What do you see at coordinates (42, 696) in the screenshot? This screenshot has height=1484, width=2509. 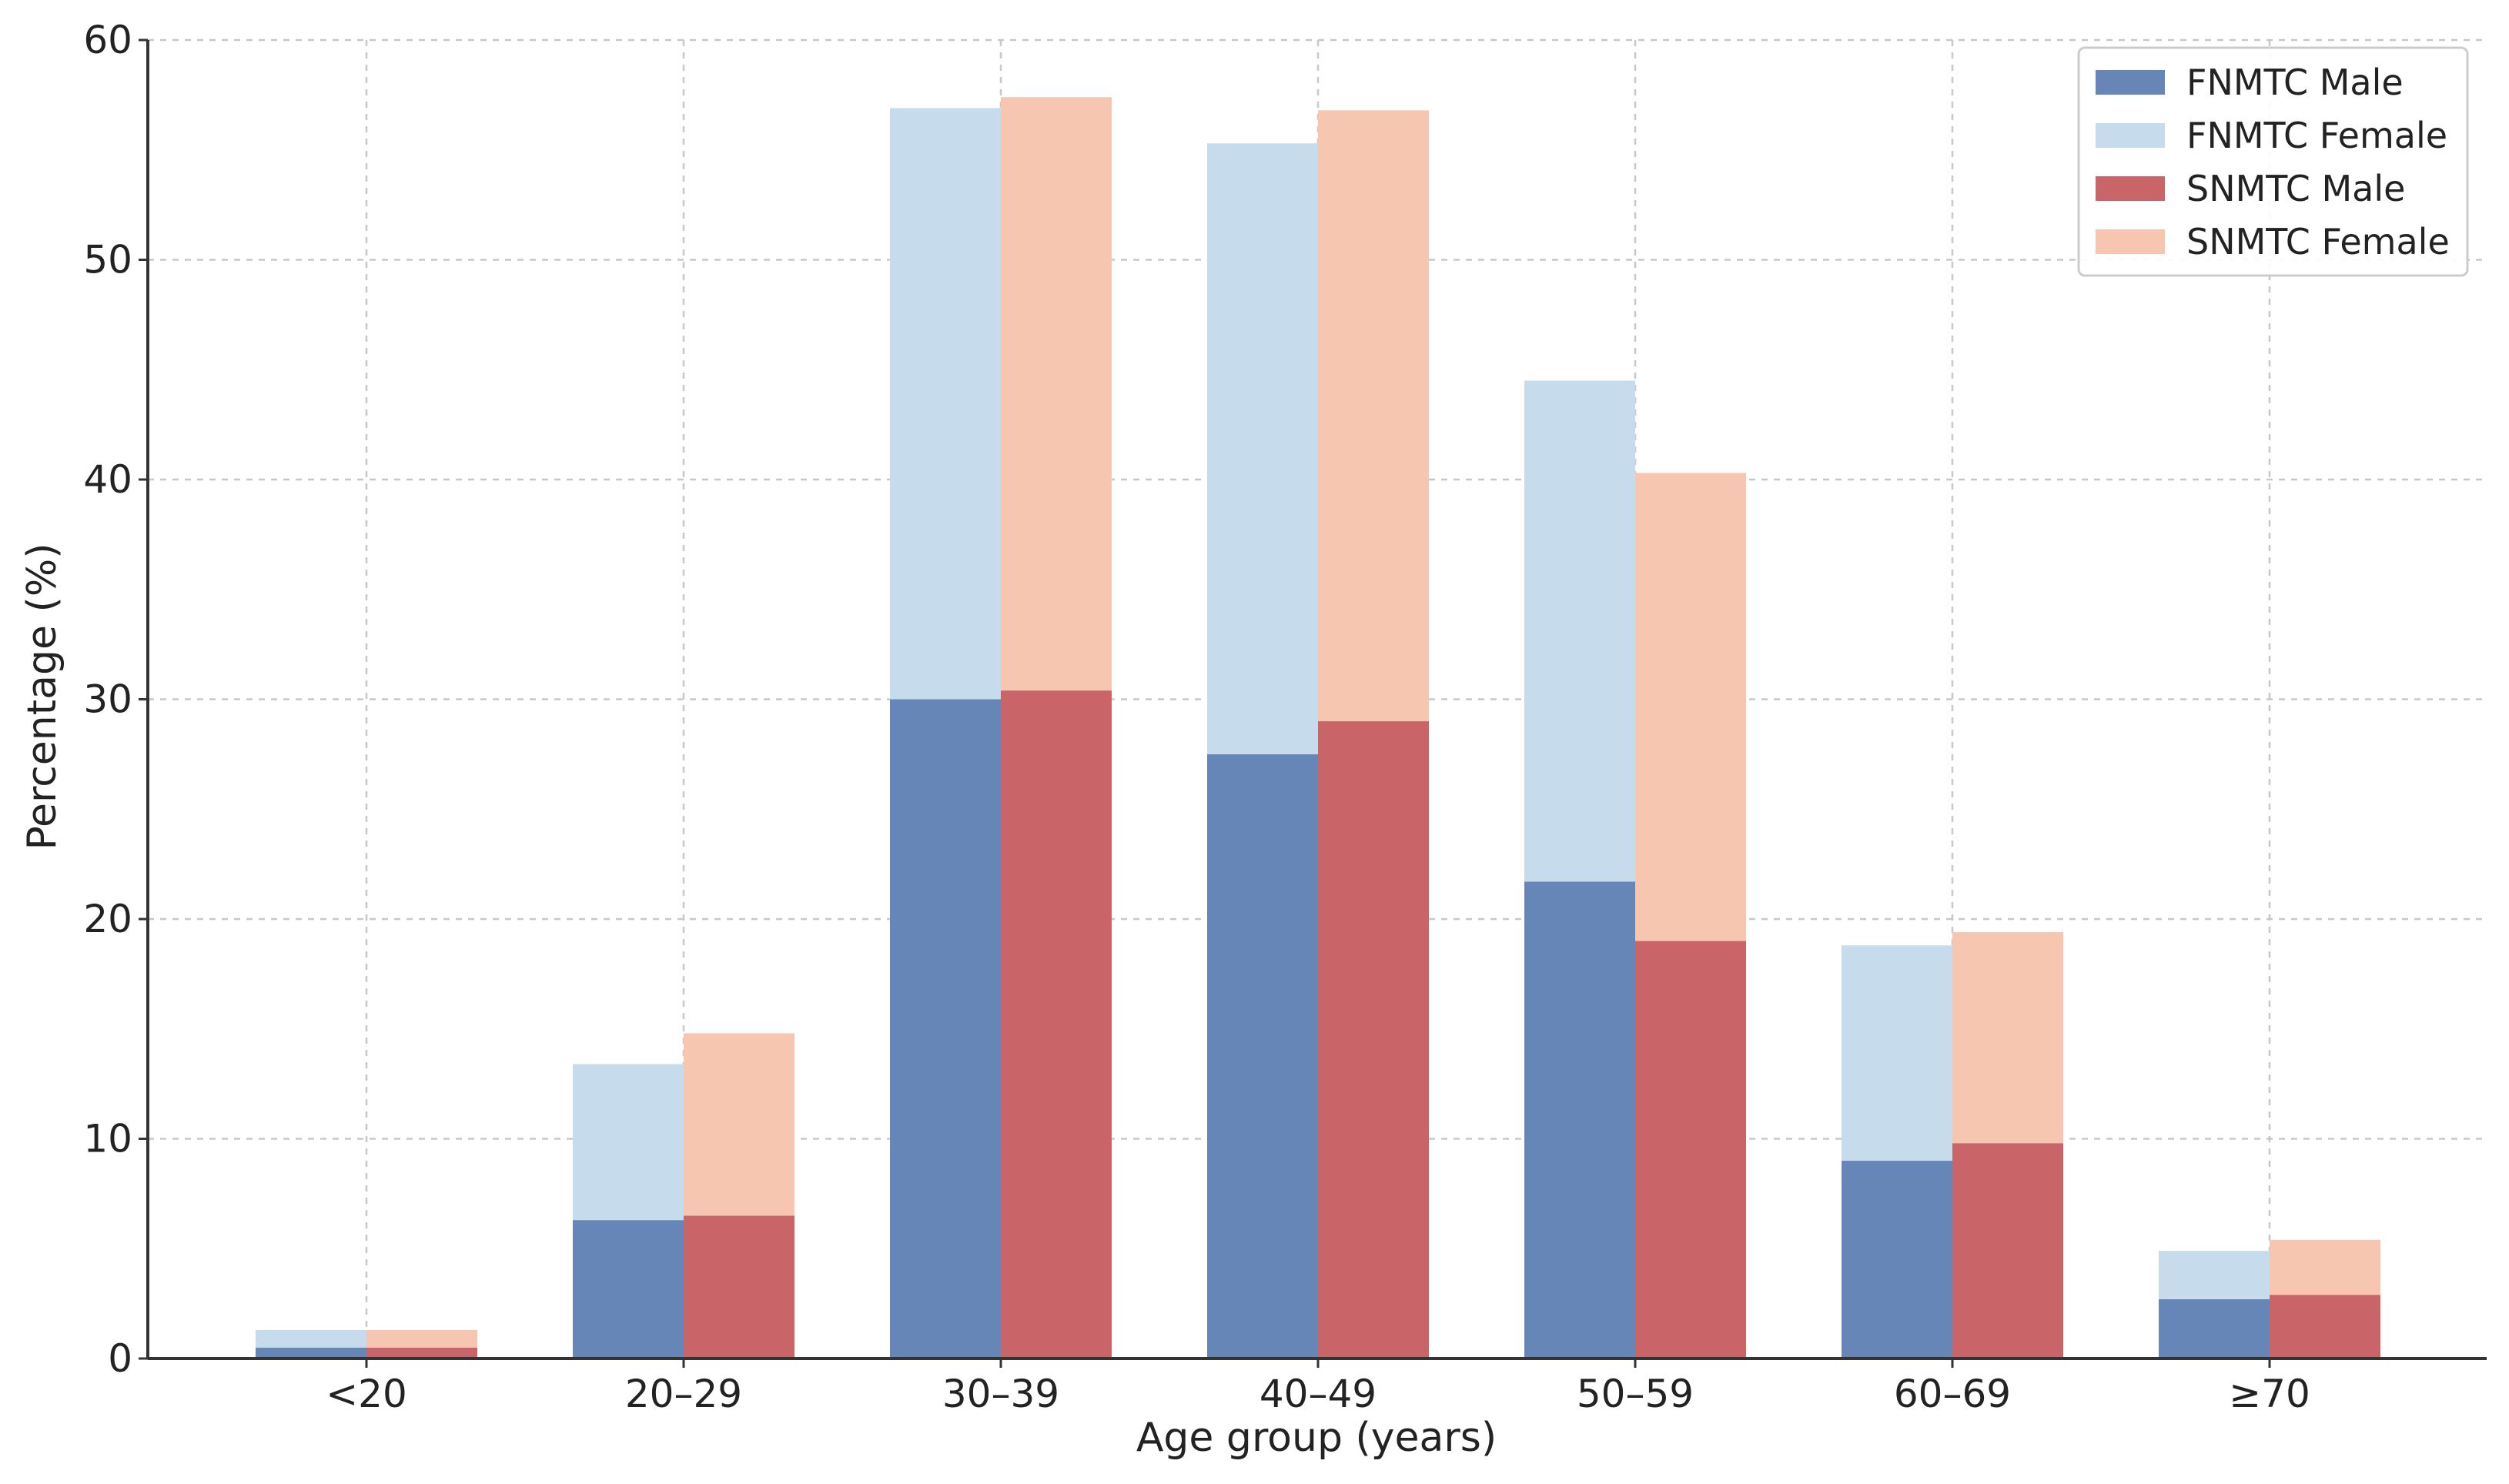 I see `y-axis-label: Percentage (%)` at bounding box center [42, 696].